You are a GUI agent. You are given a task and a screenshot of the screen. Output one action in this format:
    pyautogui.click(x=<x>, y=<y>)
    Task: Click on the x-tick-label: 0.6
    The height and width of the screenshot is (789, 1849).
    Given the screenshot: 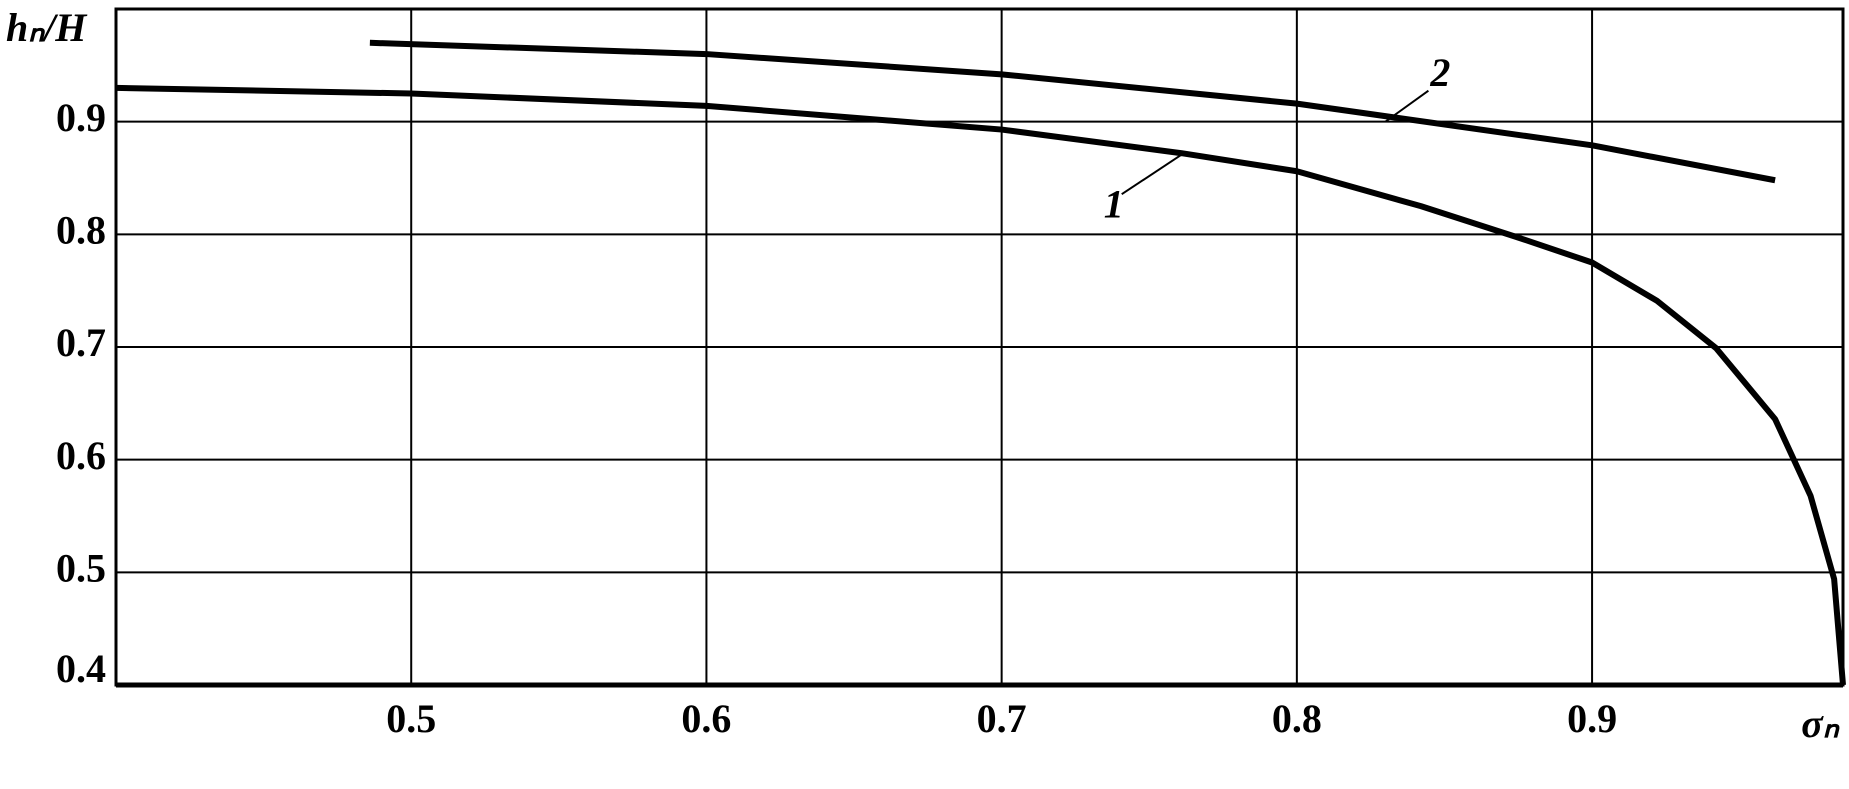 What is the action you would take?
    pyautogui.click(x=706, y=718)
    